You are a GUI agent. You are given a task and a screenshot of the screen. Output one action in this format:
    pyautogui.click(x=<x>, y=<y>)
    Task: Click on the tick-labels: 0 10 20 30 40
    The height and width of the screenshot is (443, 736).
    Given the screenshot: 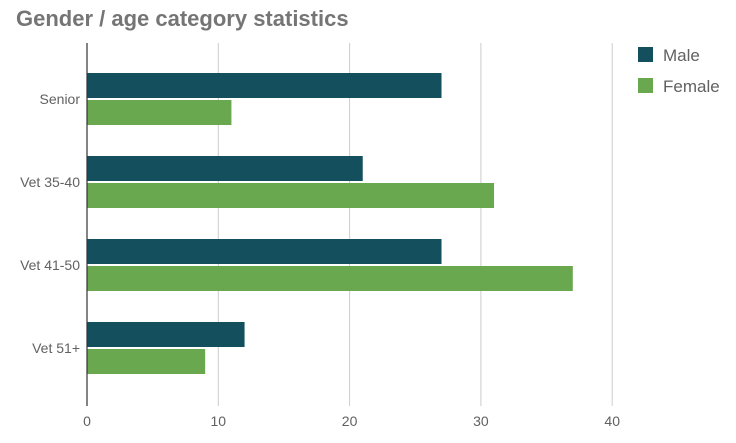 What is the action you would take?
    pyautogui.click(x=351, y=421)
    